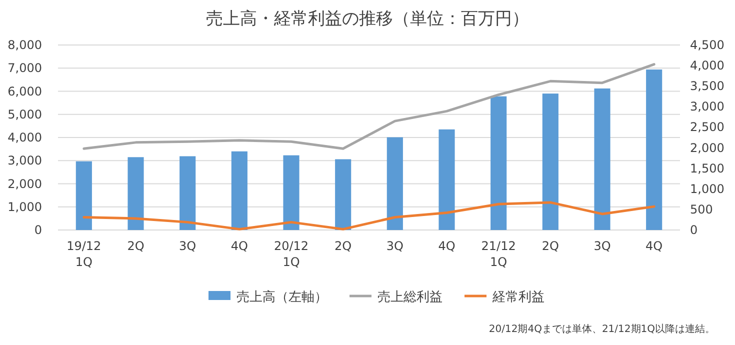  I want to click on y-tick-label: 3,000, so click(25, 161).